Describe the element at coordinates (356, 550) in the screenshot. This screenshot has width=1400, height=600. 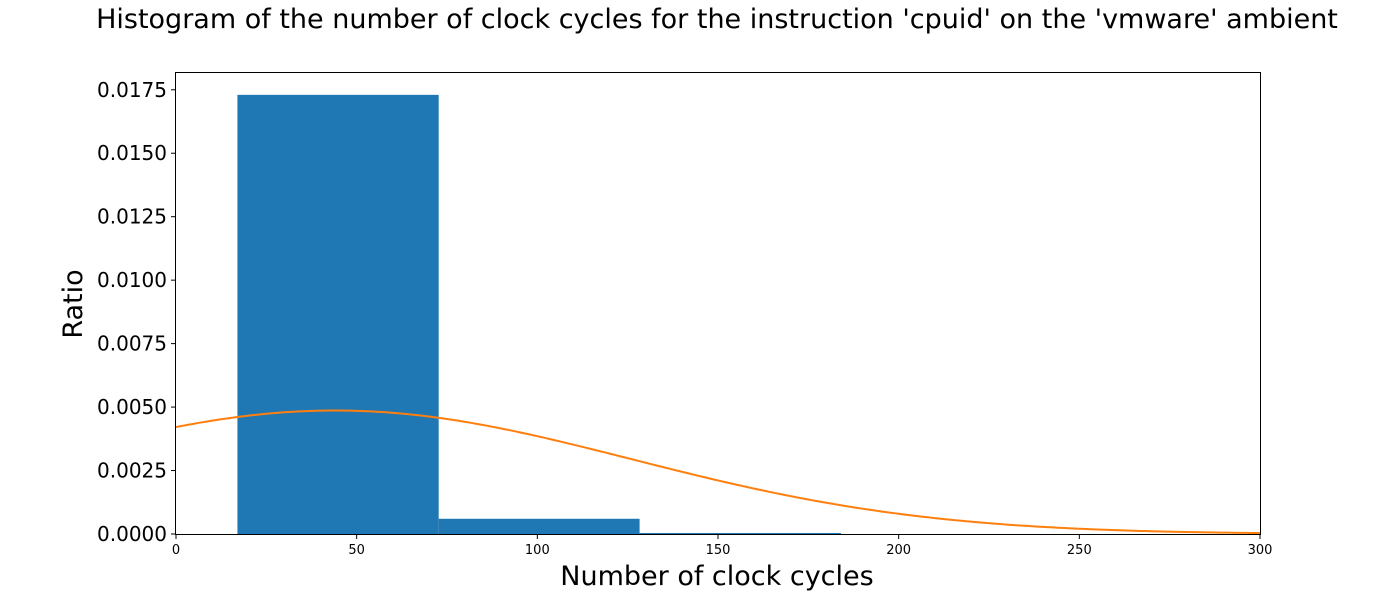
I see `x-tick-label: 50` at that location.